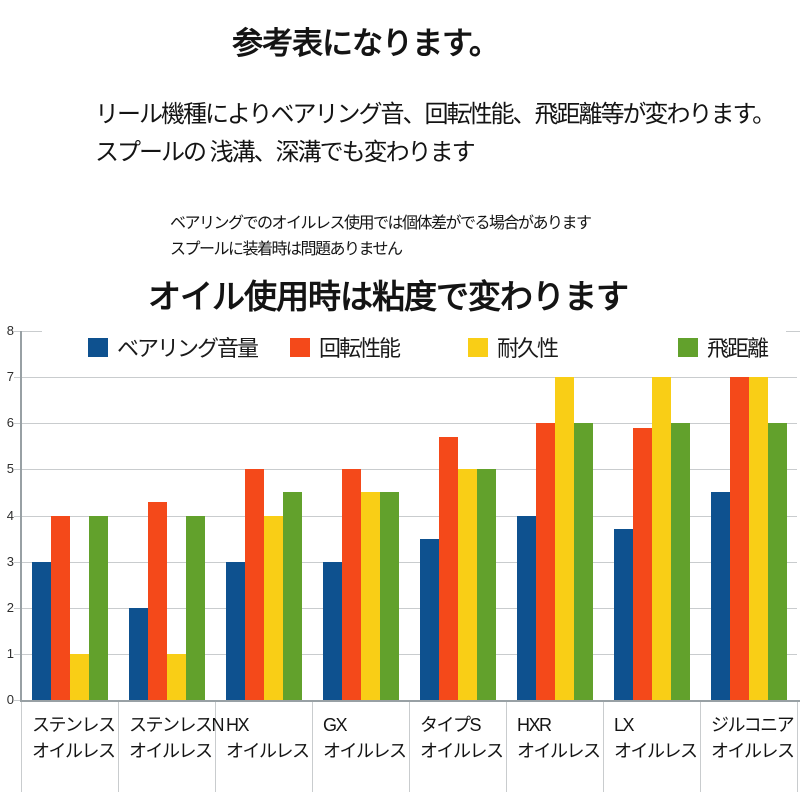 This screenshot has width=800, height=800. I want to click on y-axis-tick-label: 7, so click(10, 377).